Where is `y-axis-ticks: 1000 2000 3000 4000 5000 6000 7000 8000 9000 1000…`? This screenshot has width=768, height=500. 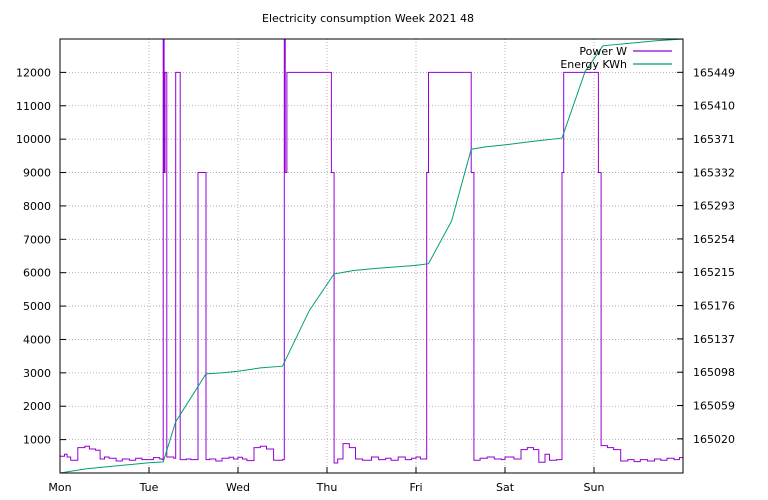 y-axis-ticks: 1000 2000 3000 4000 5000 6000 7000 8000 9000 1000… is located at coordinates (41, 256).